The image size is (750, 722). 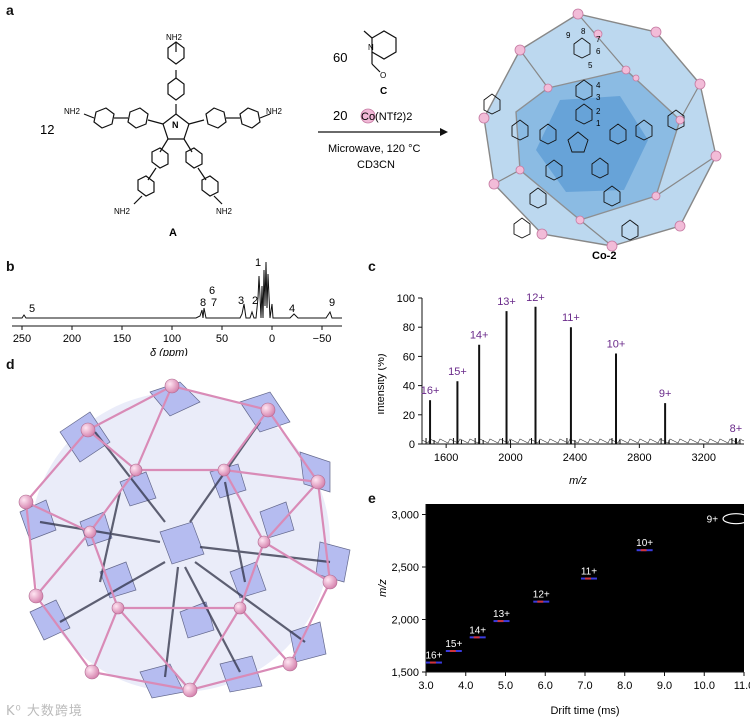 What do you see at coordinates (405, 621) in the screenshot?
I see `ims-y-tick-label: 2,000` at bounding box center [405, 621].